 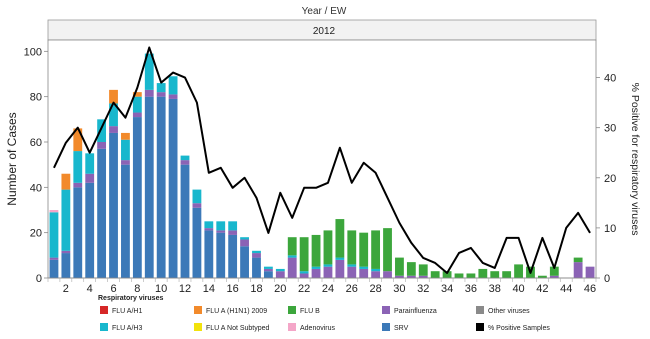 I want to click on legend-entry-label: FLU B, so click(x=310, y=311).